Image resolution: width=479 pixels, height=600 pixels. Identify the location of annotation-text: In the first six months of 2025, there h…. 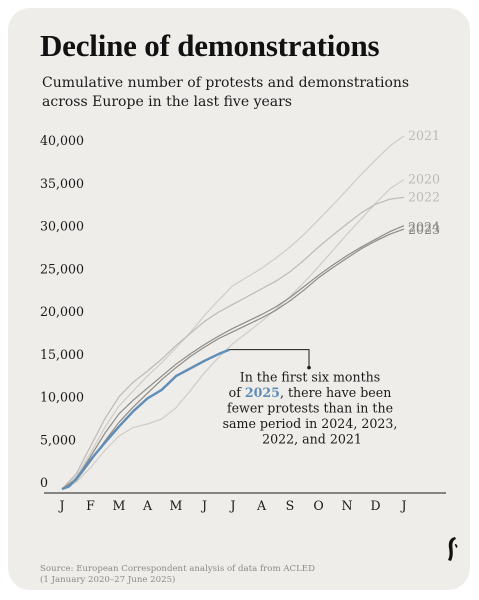
(312, 408).